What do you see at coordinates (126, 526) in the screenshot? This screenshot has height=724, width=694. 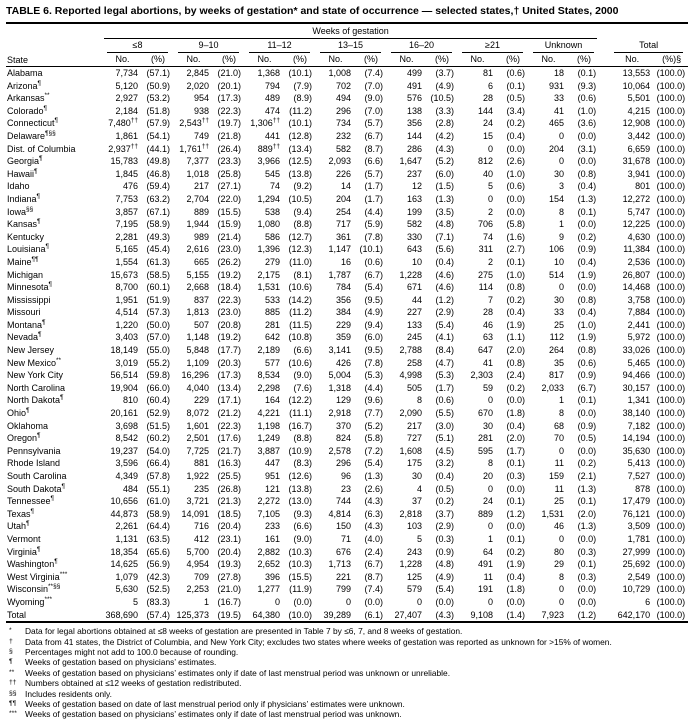 I see `count-cell: 2,261` at bounding box center [126, 526].